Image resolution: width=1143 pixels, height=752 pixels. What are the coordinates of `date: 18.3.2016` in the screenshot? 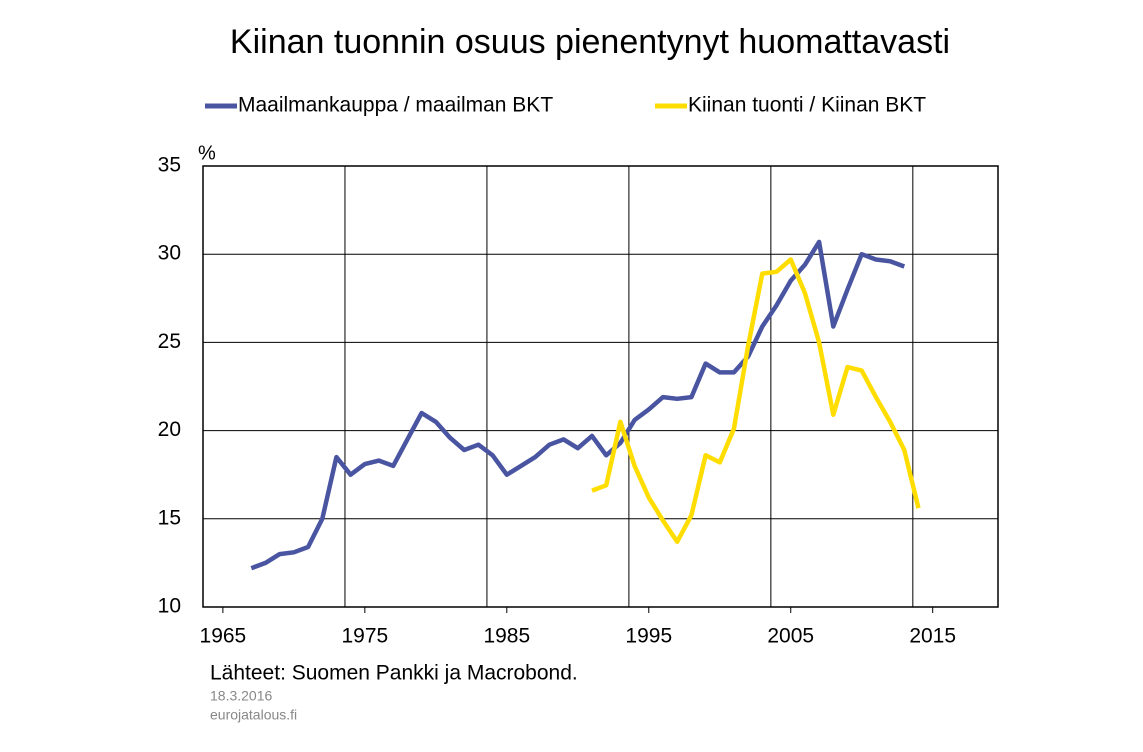 It's located at (241, 696).